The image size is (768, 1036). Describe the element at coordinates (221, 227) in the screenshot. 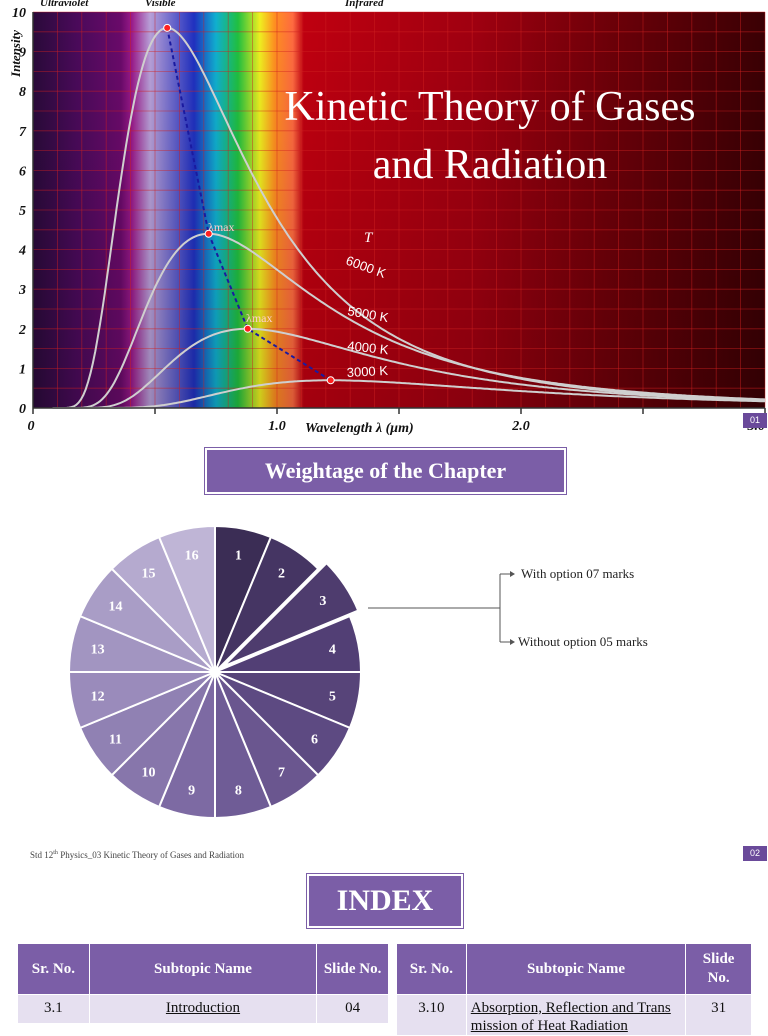

I see `lambda-max-label-1: λmax` at that location.